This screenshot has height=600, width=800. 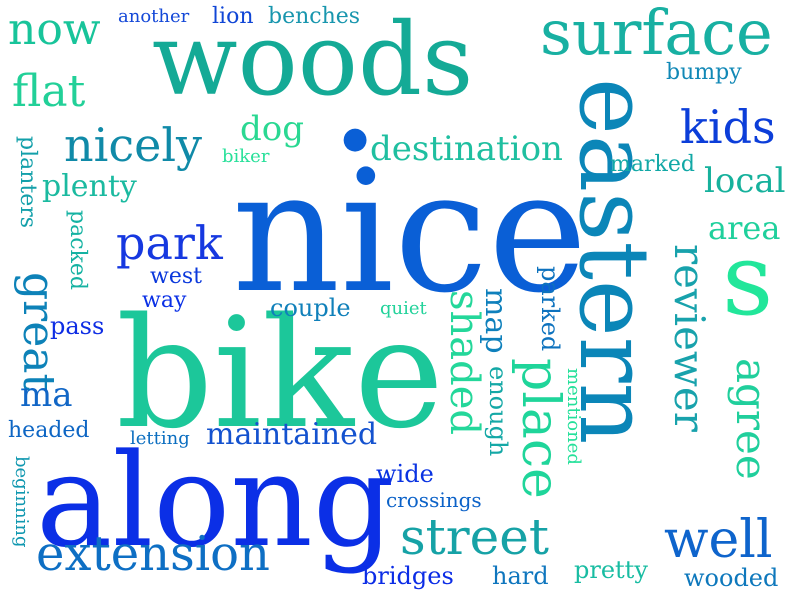 I want to click on word-pretty: pretty, so click(x=611, y=570).